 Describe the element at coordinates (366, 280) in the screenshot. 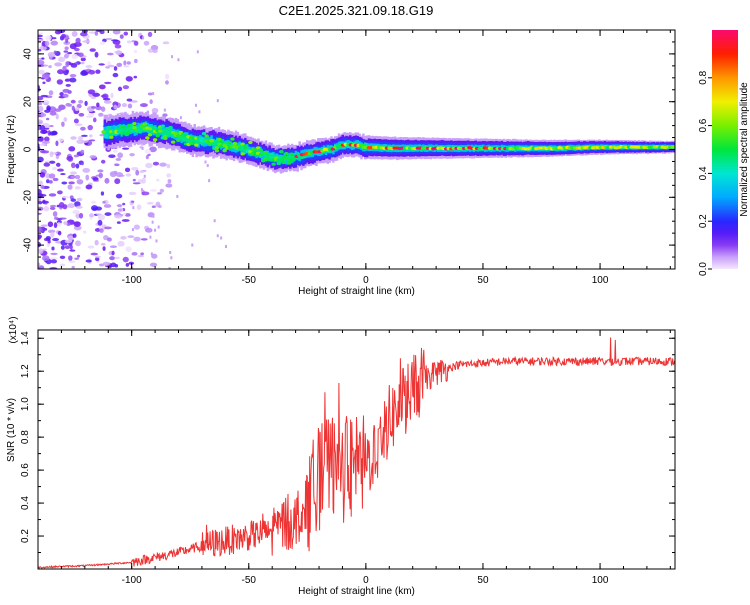

I see `spectrogram-xtick-label: 0` at that location.